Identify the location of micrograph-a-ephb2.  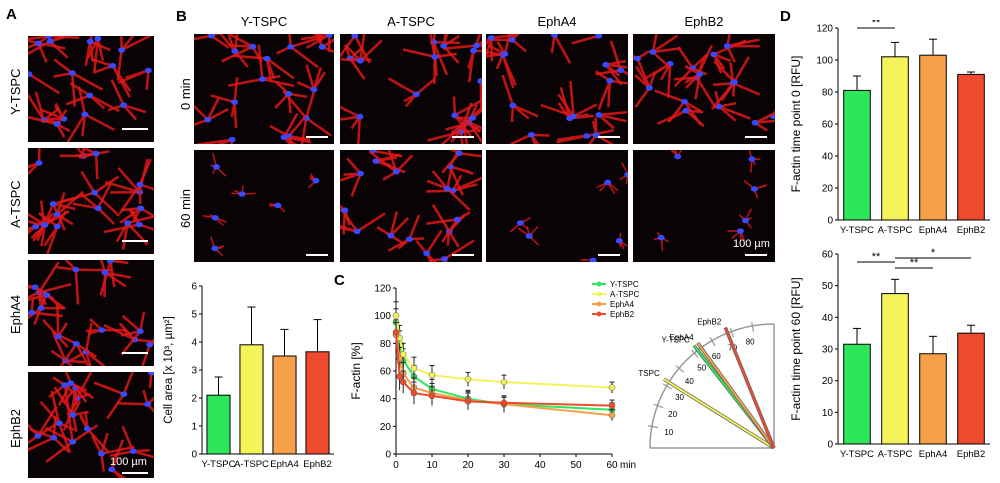
(91, 425).